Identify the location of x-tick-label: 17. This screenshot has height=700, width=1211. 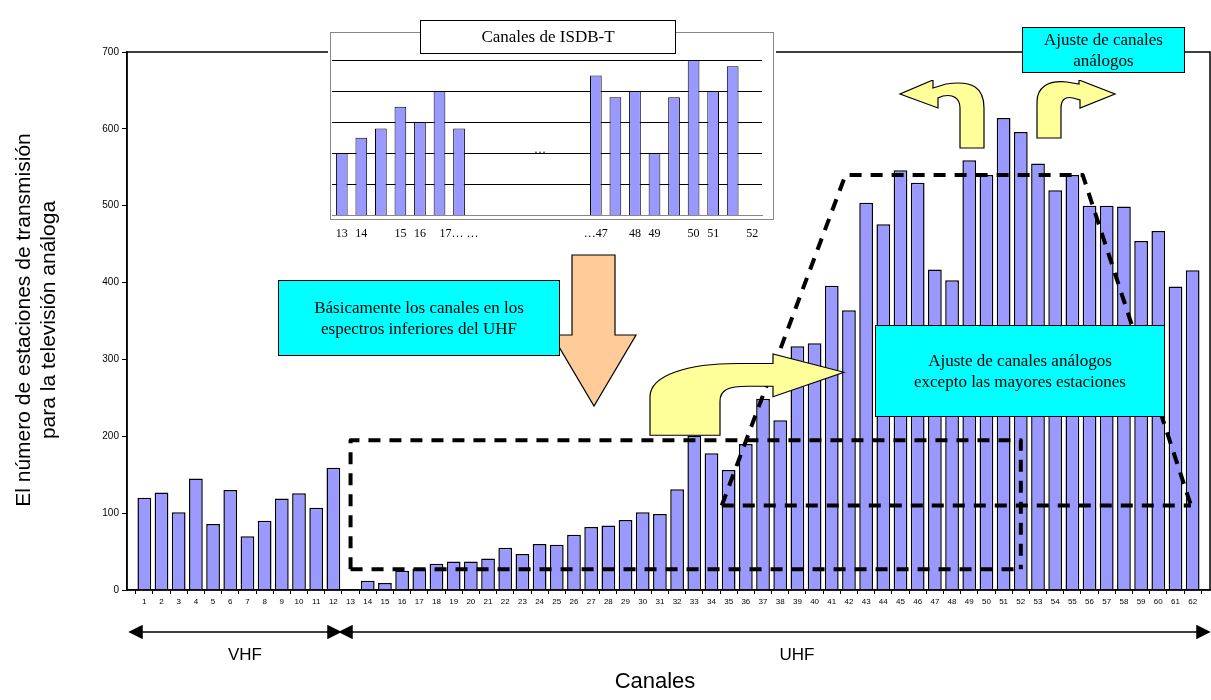
(419, 601).